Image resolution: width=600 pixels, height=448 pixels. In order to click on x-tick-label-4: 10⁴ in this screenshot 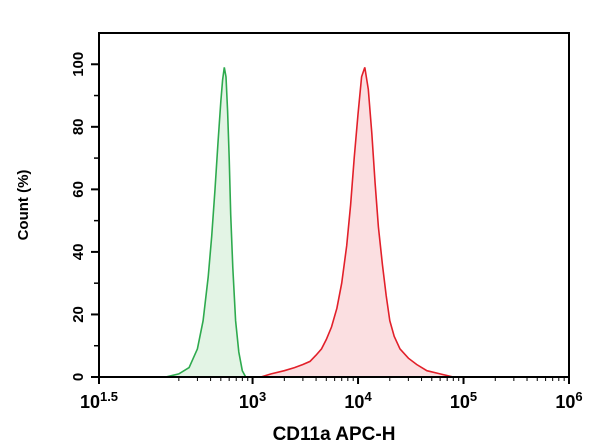, I will do `click(358, 400)`.